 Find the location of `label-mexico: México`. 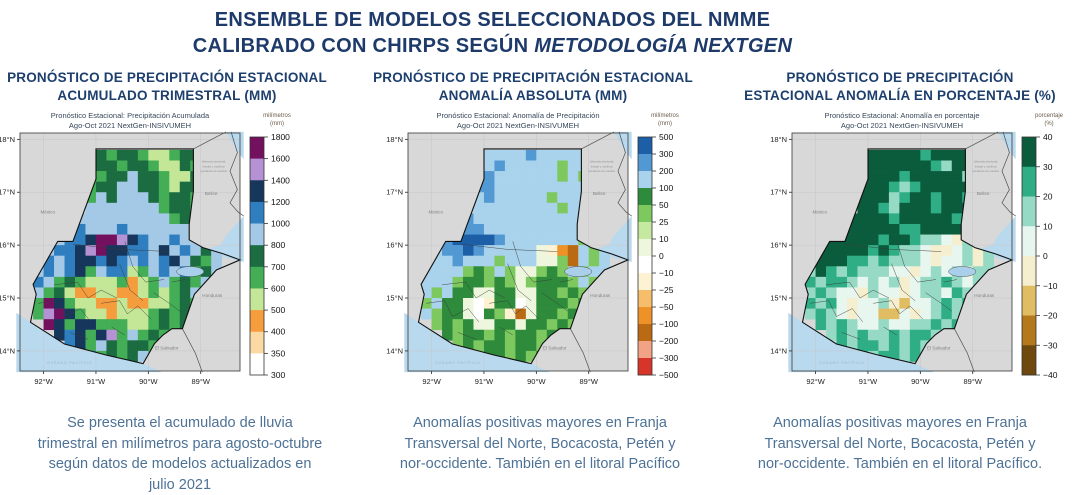

label-mexico: México is located at coordinates (47, 211).